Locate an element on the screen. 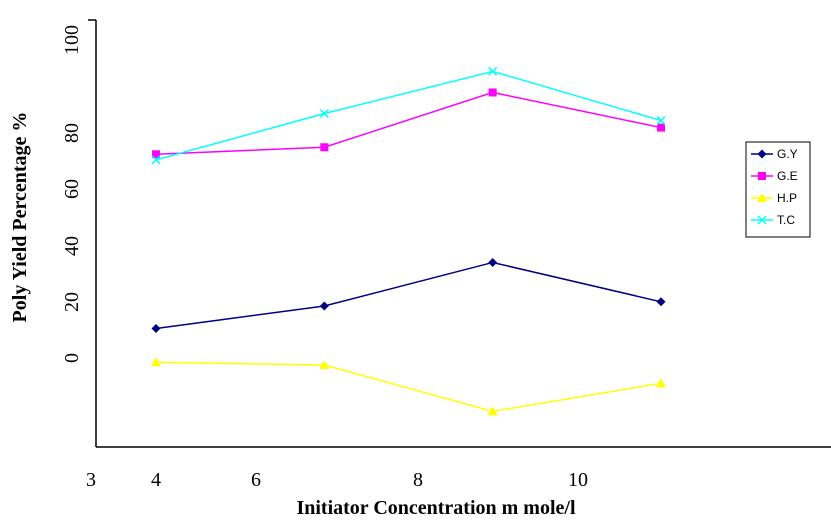 The image size is (831, 521). x-tick-label: 8 is located at coordinates (418, 480).